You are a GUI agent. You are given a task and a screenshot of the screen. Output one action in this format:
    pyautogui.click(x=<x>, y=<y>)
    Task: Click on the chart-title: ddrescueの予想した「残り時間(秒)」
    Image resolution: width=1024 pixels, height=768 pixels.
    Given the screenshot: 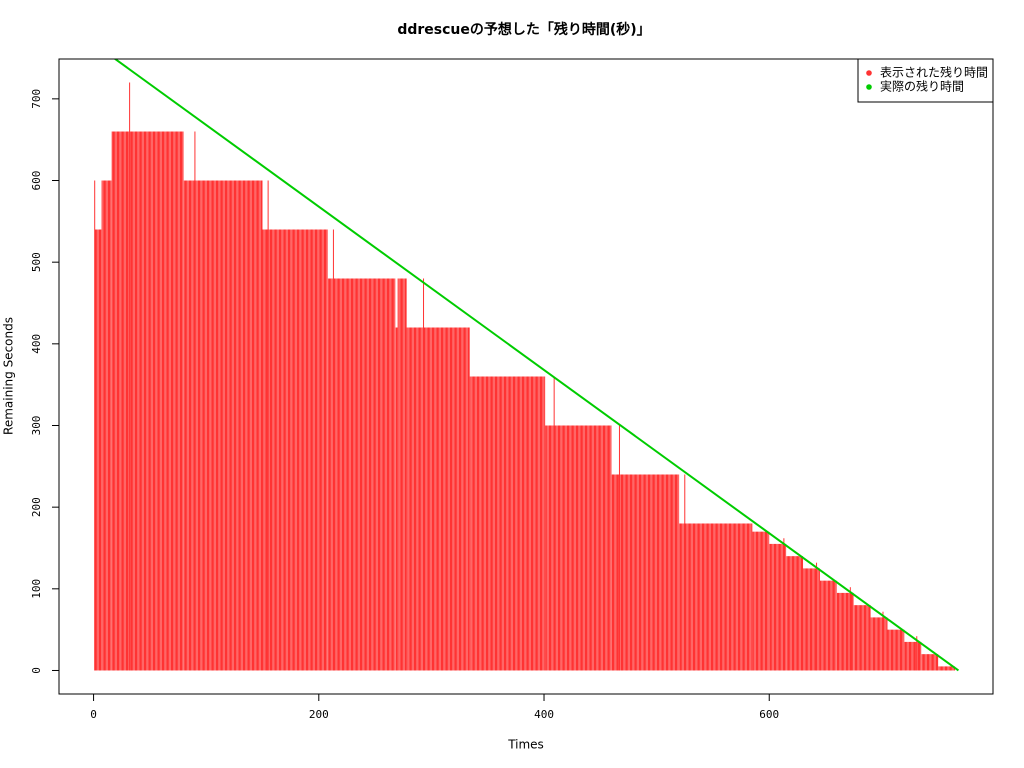 What is the action you would take?
    pyautogui.click(x=523, y=29)
    